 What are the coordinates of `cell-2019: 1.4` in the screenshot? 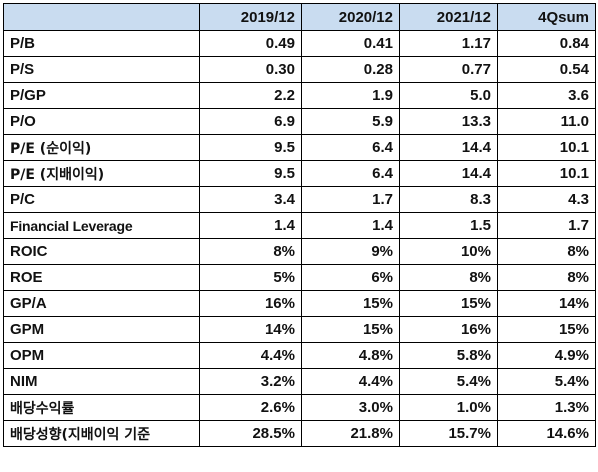 It's located at (250, 225).